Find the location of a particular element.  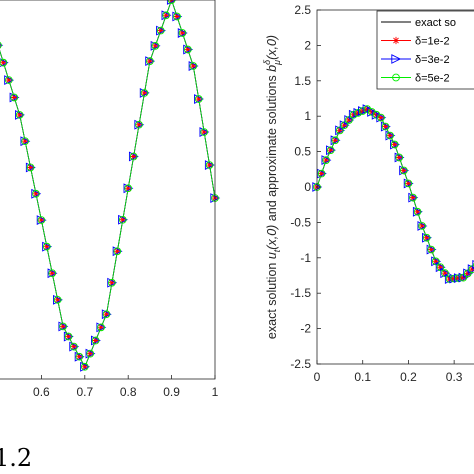

right-ytick-label: 1.5 is located at coordinates (302, 81).